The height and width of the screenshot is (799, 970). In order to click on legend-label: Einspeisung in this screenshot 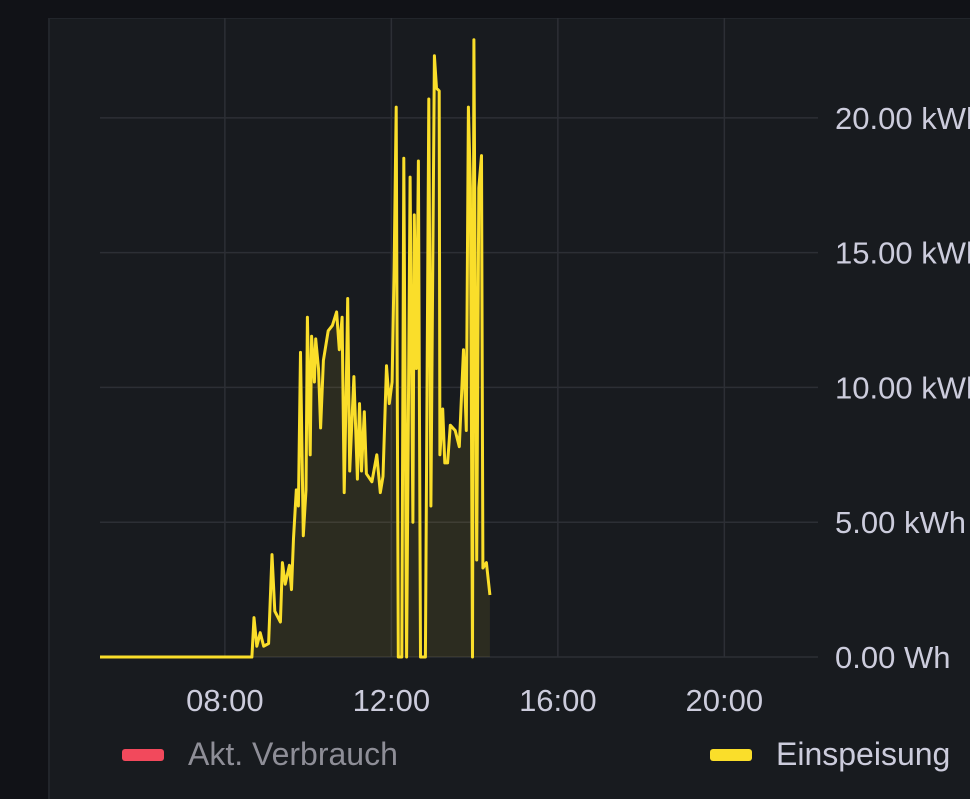, I will do `click(863, 754)`.